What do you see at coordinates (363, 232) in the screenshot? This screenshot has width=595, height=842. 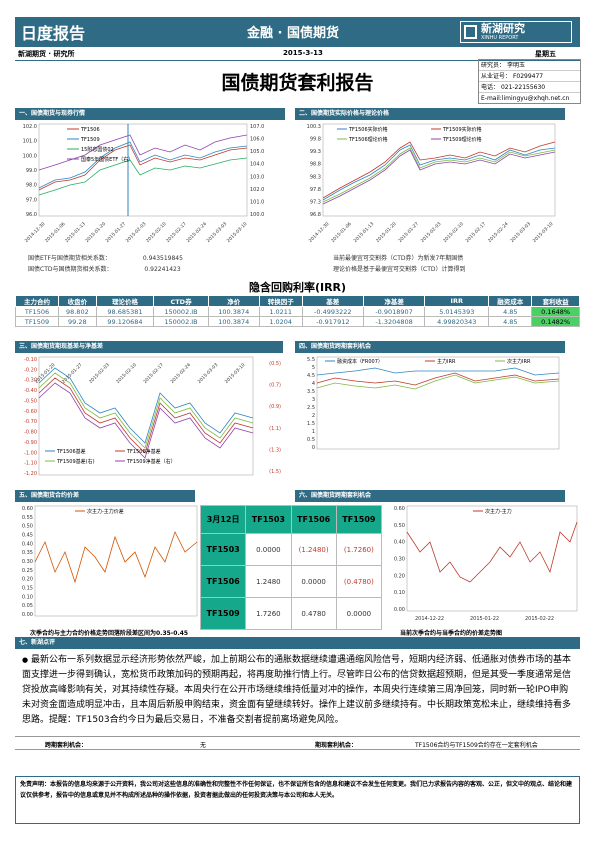 I see `tick-label: 2015-01-13` at bounding box center [363, 232].